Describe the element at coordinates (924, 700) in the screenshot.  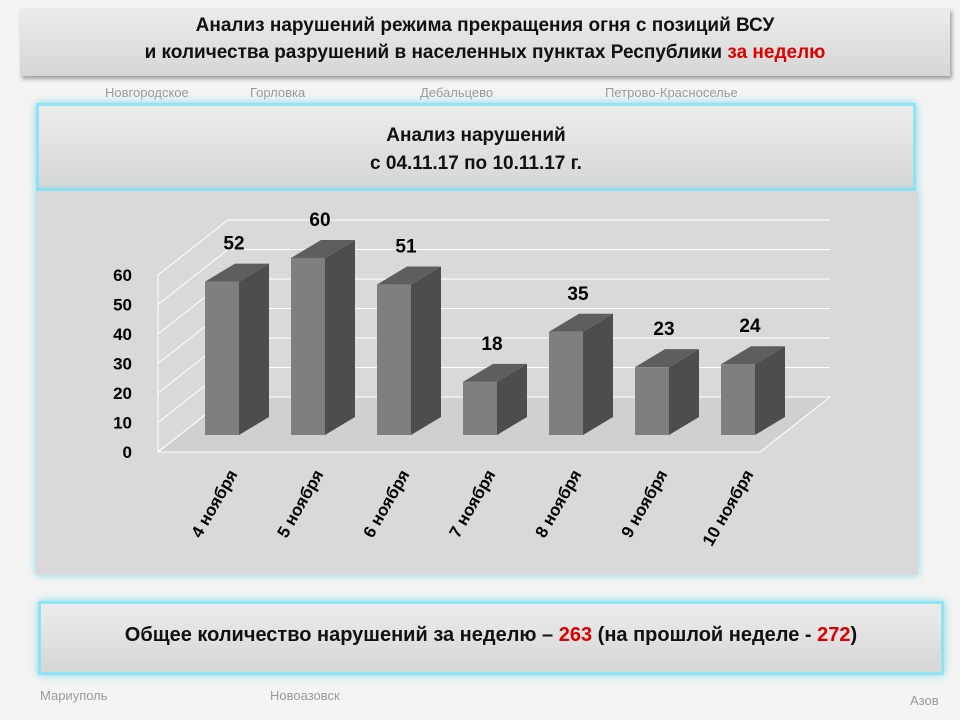
I see `map-label: Азов` at that location.